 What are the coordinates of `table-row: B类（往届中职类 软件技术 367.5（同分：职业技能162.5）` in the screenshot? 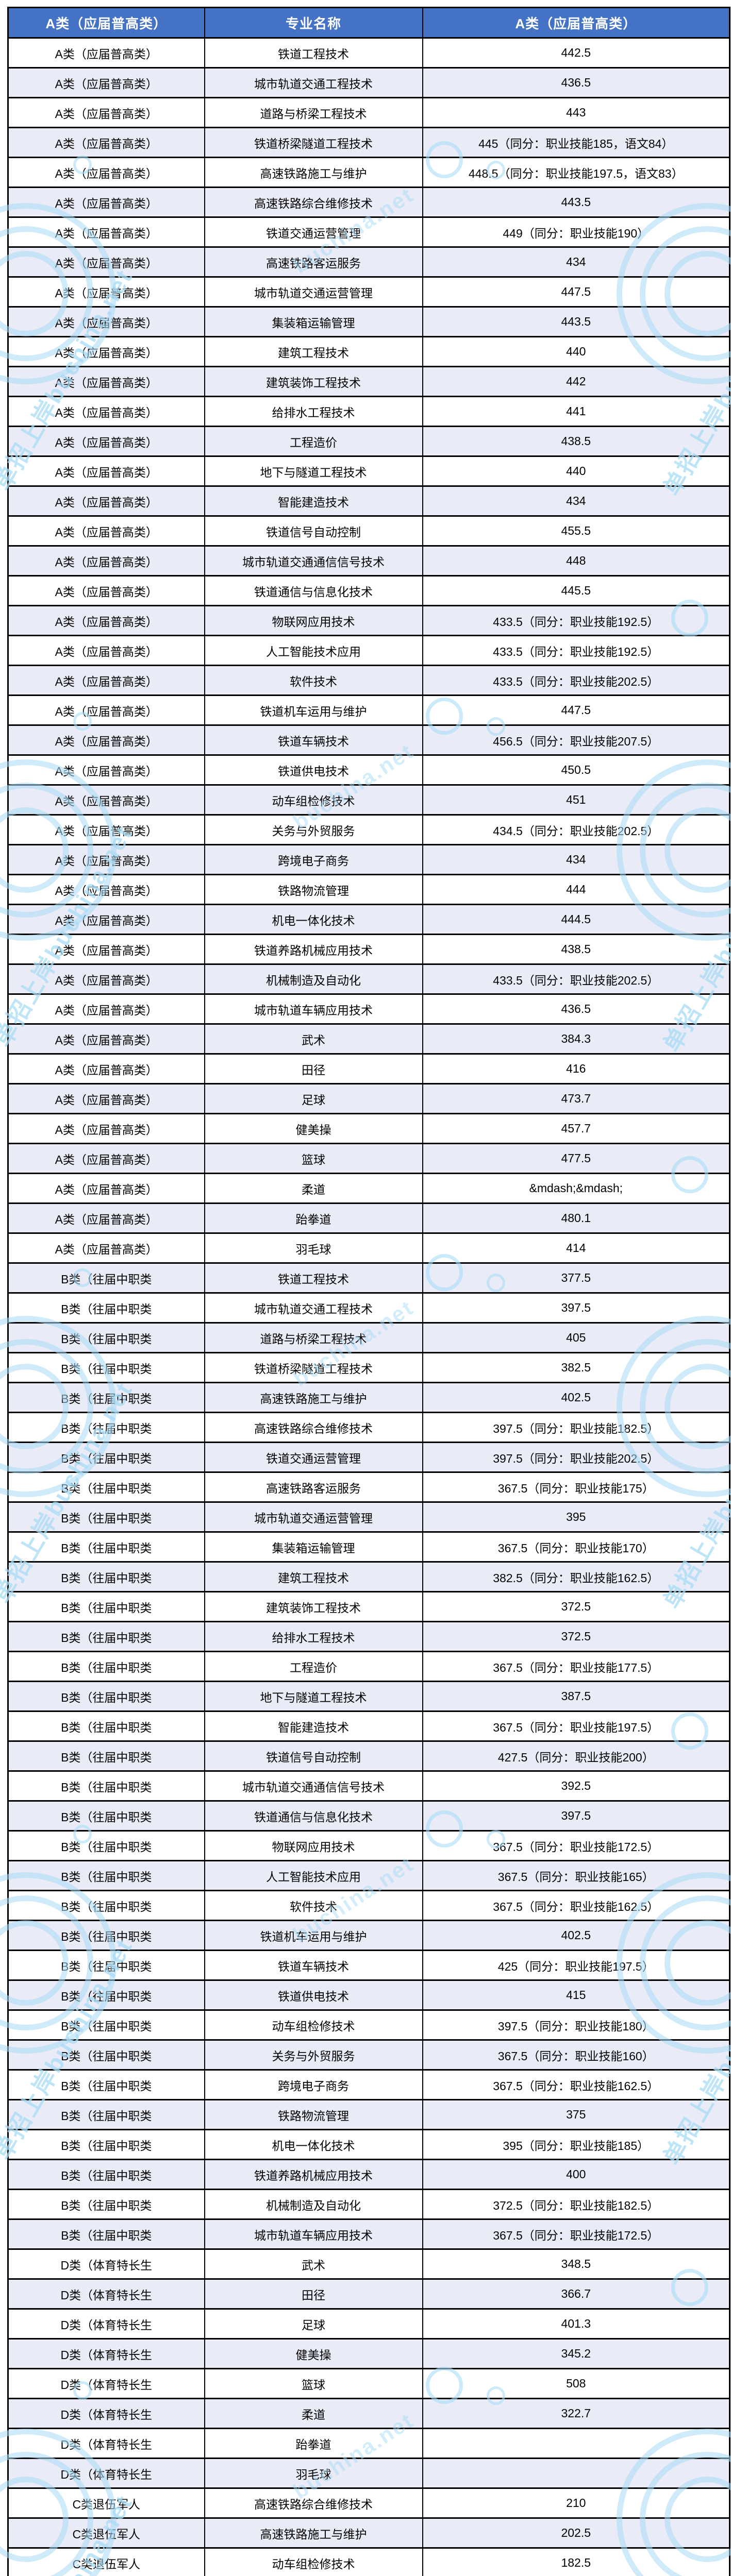 It's located at (368, 1906).